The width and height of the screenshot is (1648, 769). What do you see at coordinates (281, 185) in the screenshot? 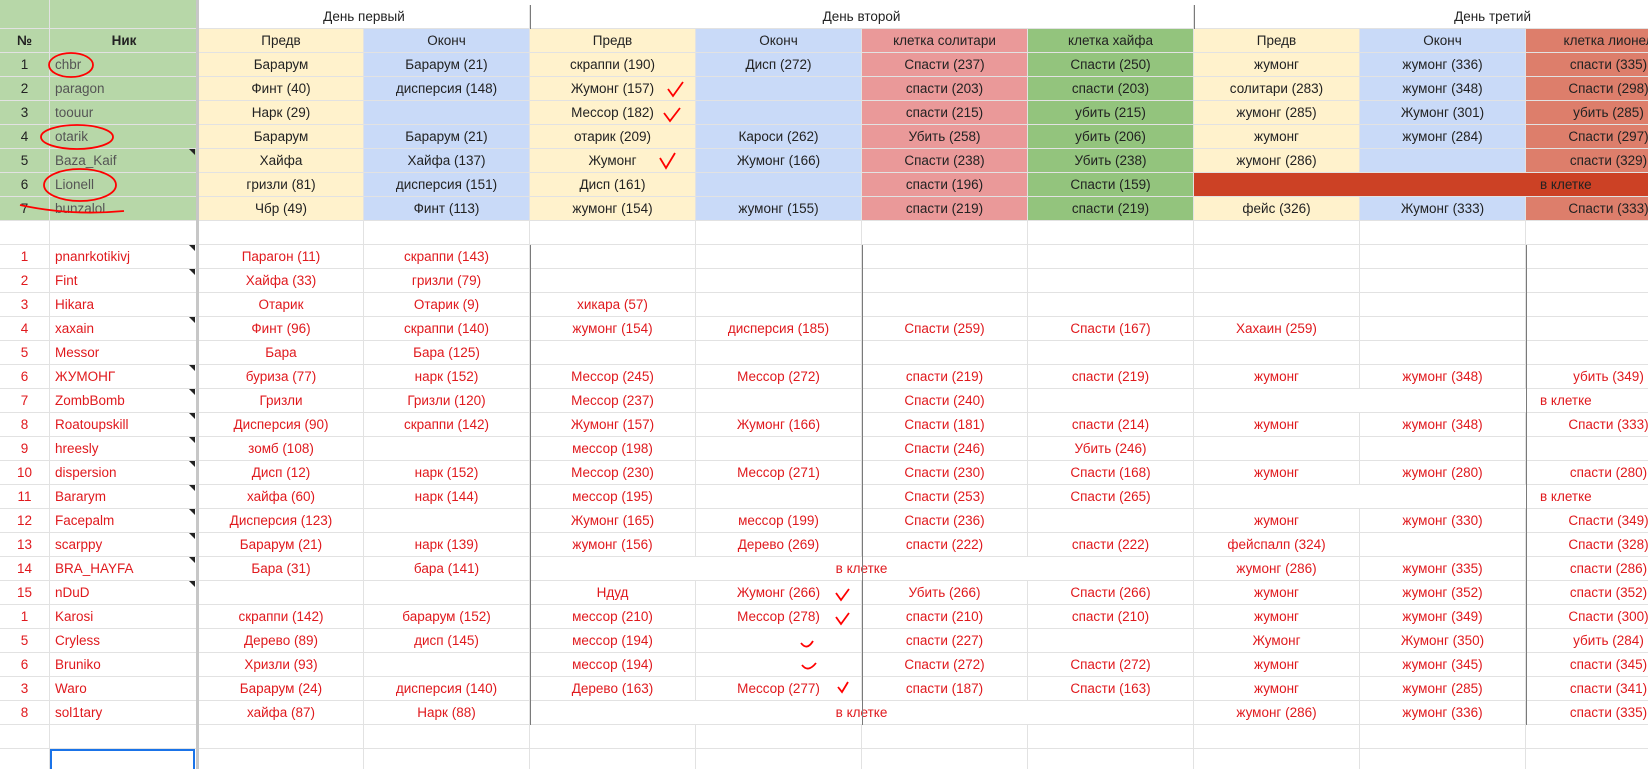
I see `table-cell: гризли (81)` at bounding box center [281, 185].